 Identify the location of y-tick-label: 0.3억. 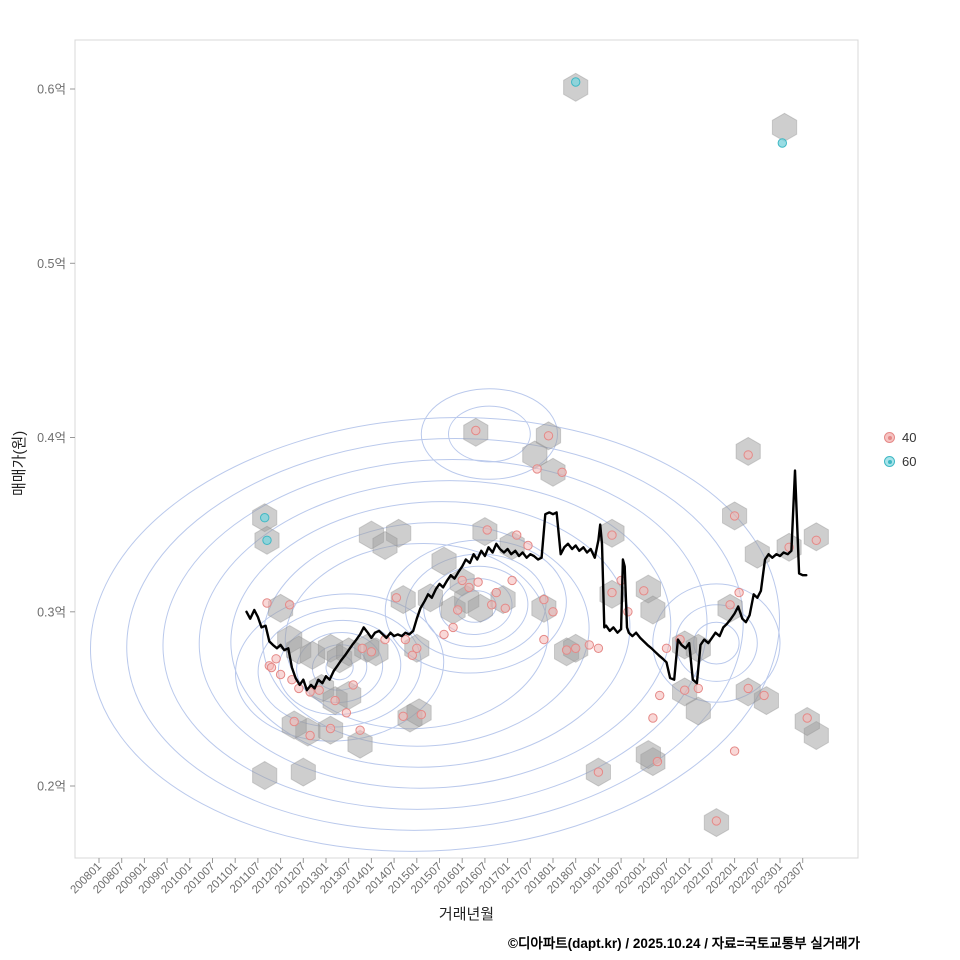
(51, 612).